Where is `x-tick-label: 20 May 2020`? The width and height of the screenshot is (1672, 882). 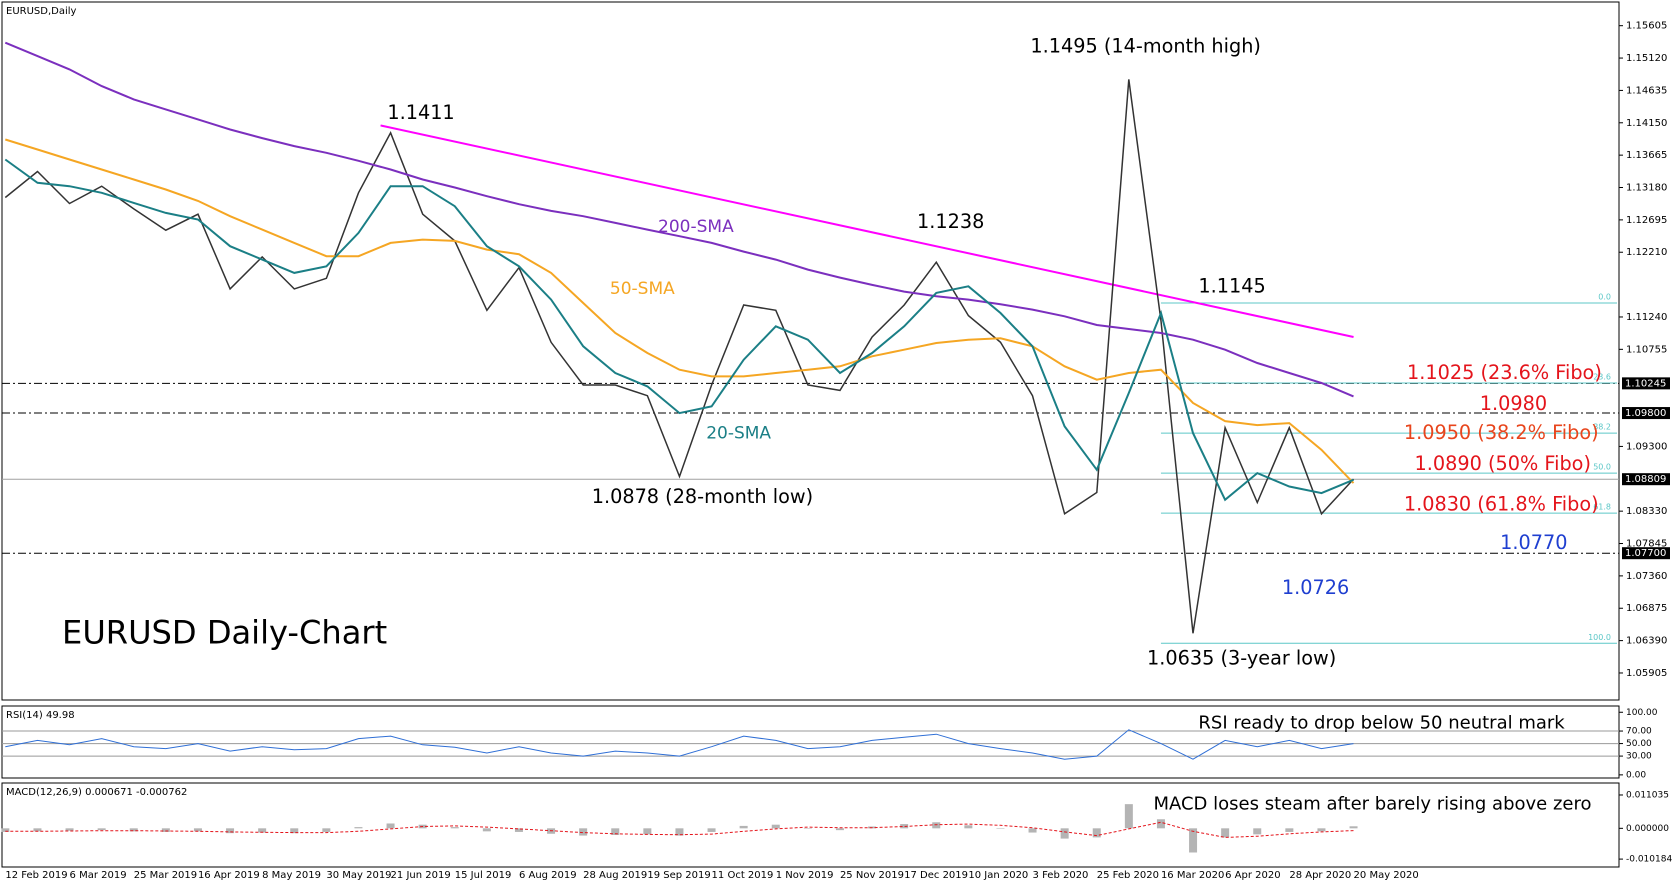
x-tick-label: 20 May 2020 is located at coordinates (1386, 875).